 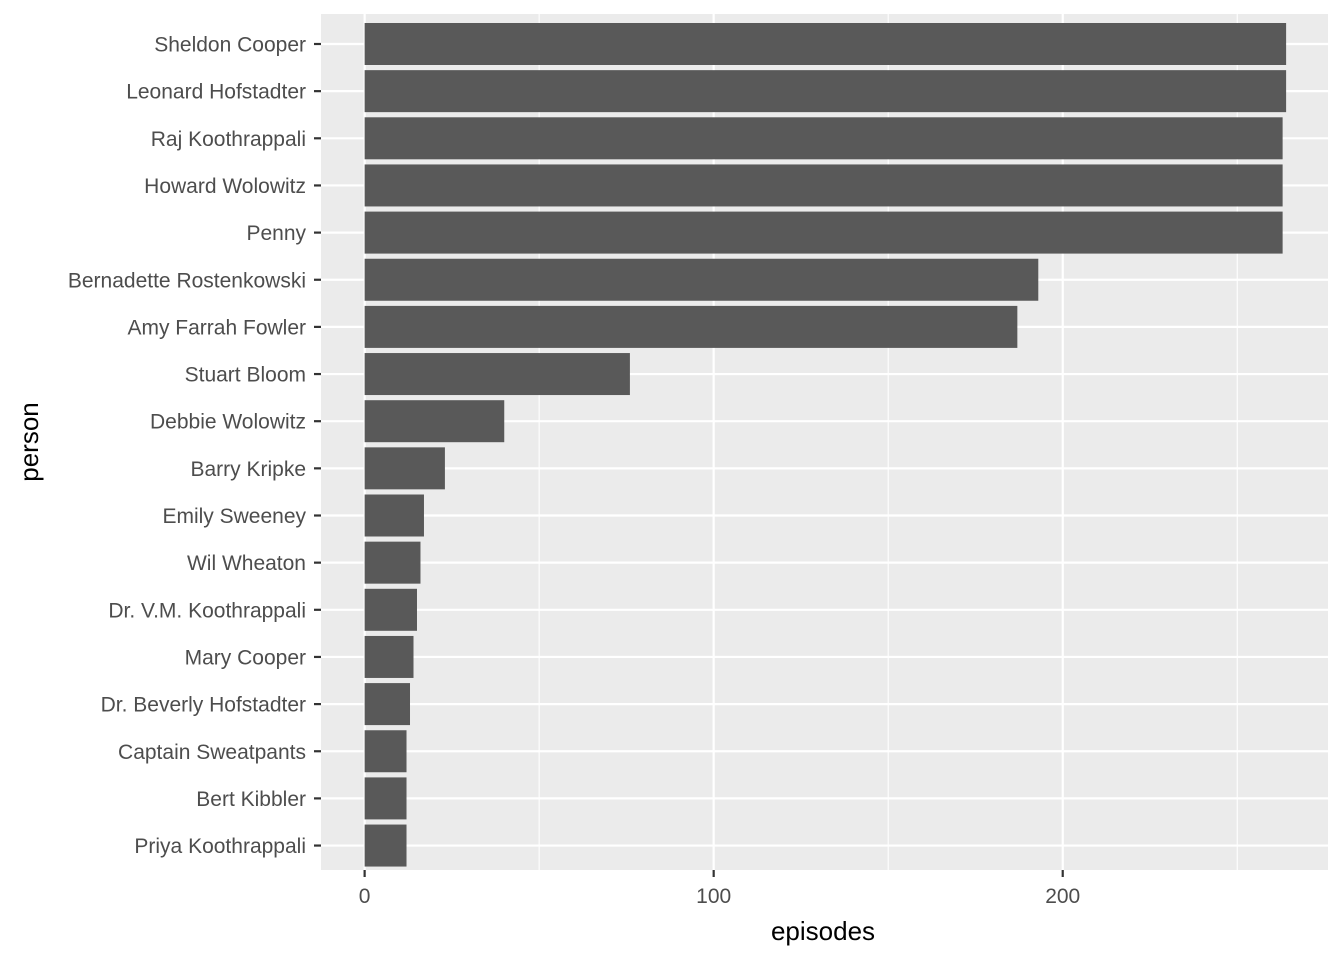 What do you see at coordinates (823, 931) in the screenshot?
I see `x-axis-title: episodes` at bounding box center [823, 931].